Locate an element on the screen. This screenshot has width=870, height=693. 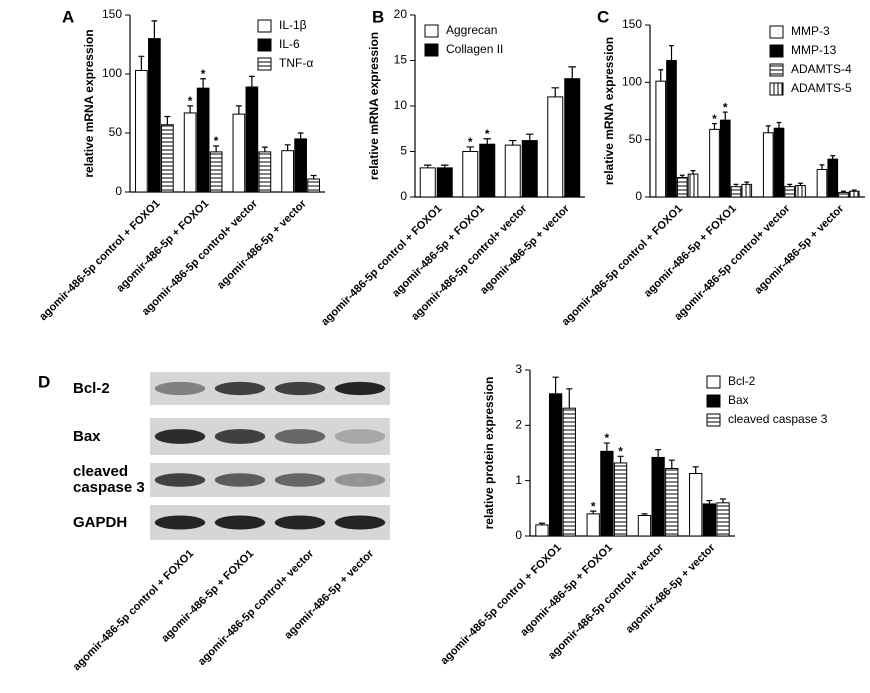
y-tick-label: 3 is located at coordinates (518, 369).